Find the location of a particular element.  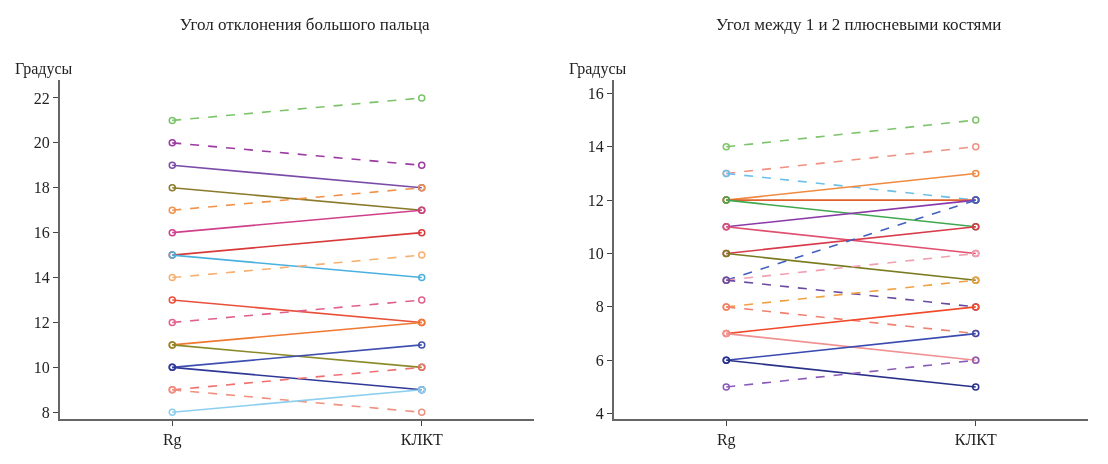

y-tick-label: 4 is located at coordinates (599, 414).